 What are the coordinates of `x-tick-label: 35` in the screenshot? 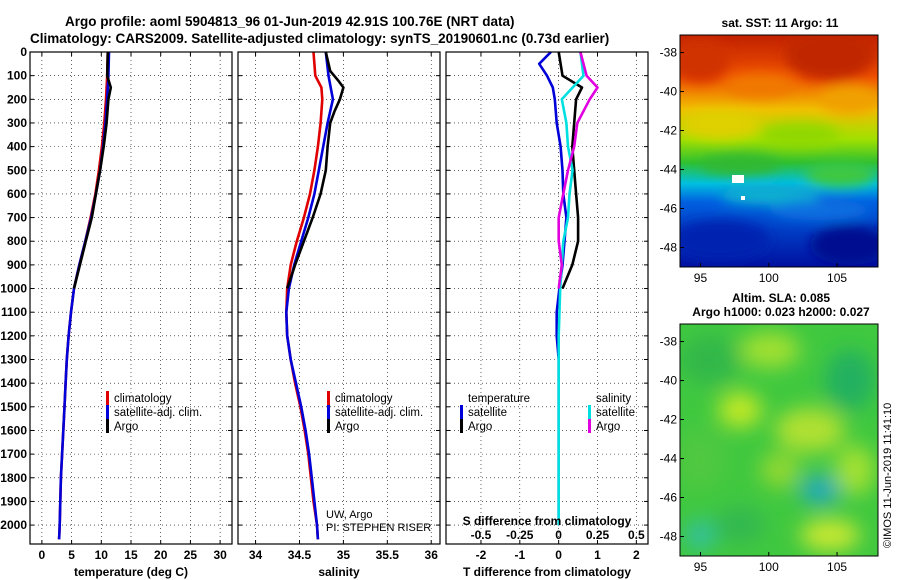 It's located at (344, 555).